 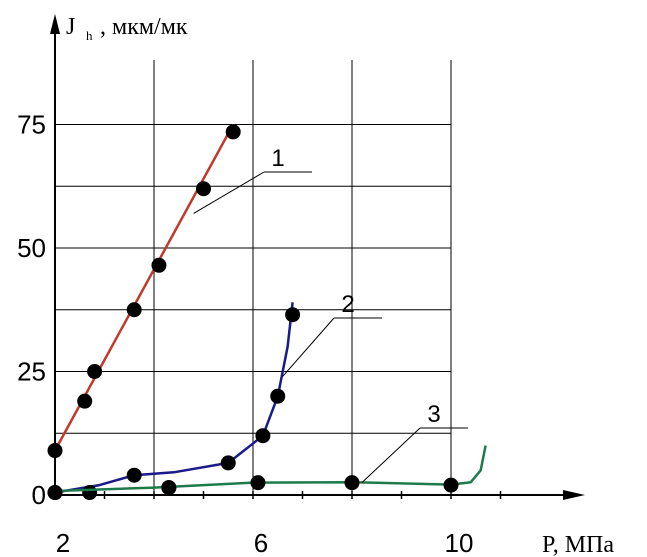 What do you see at coordinates (31, 372) in the screenshot?
I see `y-tick-label: 25` at bounding box center [31, 372].